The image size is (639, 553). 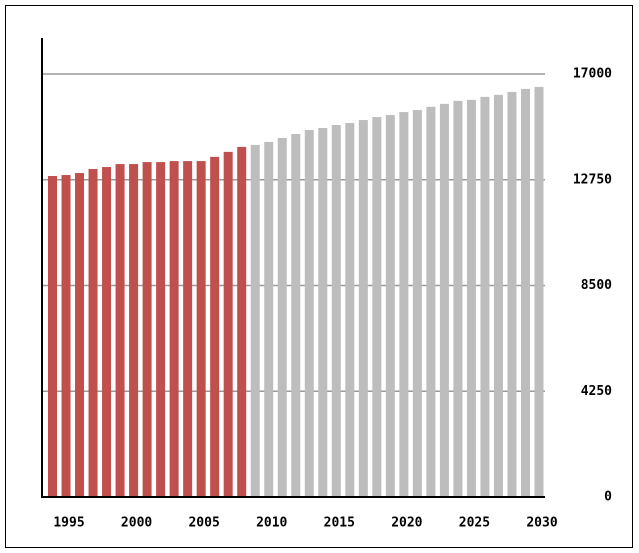 What do you see at coordinates (68, 523) in the screenshot?
I see `x-tick-label: 1995` at bounding box center [68, 523].